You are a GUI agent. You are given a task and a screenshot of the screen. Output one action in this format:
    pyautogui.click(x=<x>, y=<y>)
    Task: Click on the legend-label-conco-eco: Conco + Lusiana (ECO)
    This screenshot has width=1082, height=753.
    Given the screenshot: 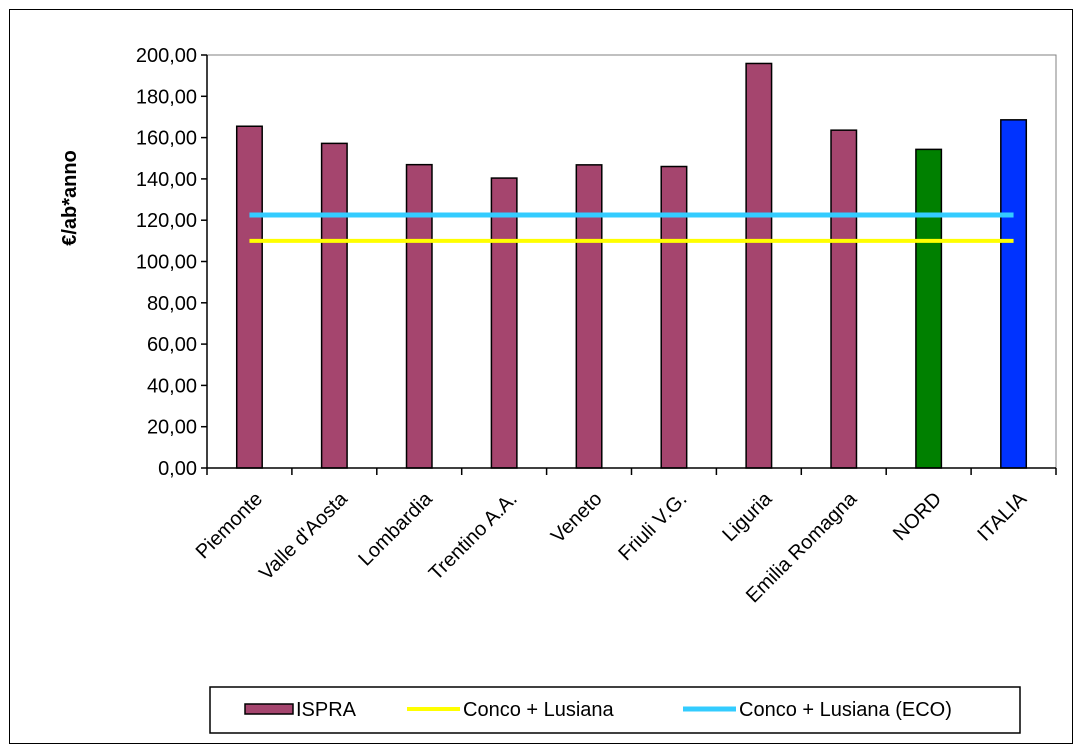 What is the action you would take?
    pyautogui.click(x=845, y=710)
    